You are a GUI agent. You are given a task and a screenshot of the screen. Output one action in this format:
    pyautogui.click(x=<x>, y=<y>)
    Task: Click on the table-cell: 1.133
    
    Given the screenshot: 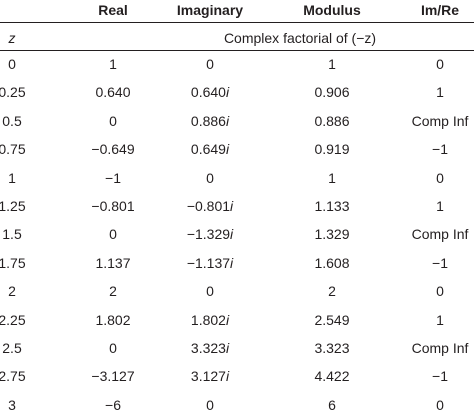 What is the action you would take?
    pyautogui.click(x=332, y=206)
    